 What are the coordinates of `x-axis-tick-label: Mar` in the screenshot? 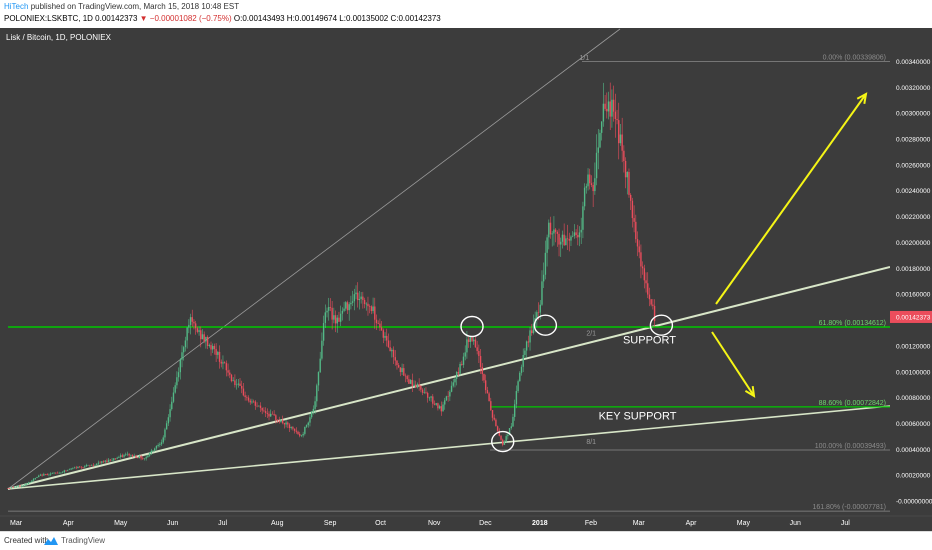 It's located at (639, 523).